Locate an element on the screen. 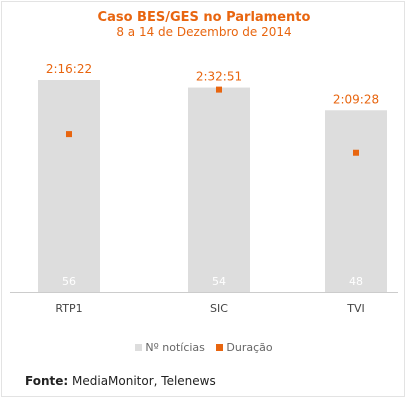 This screenshot has width=408, height=400. legend-swatch-count is located at coordinates (139, 347).